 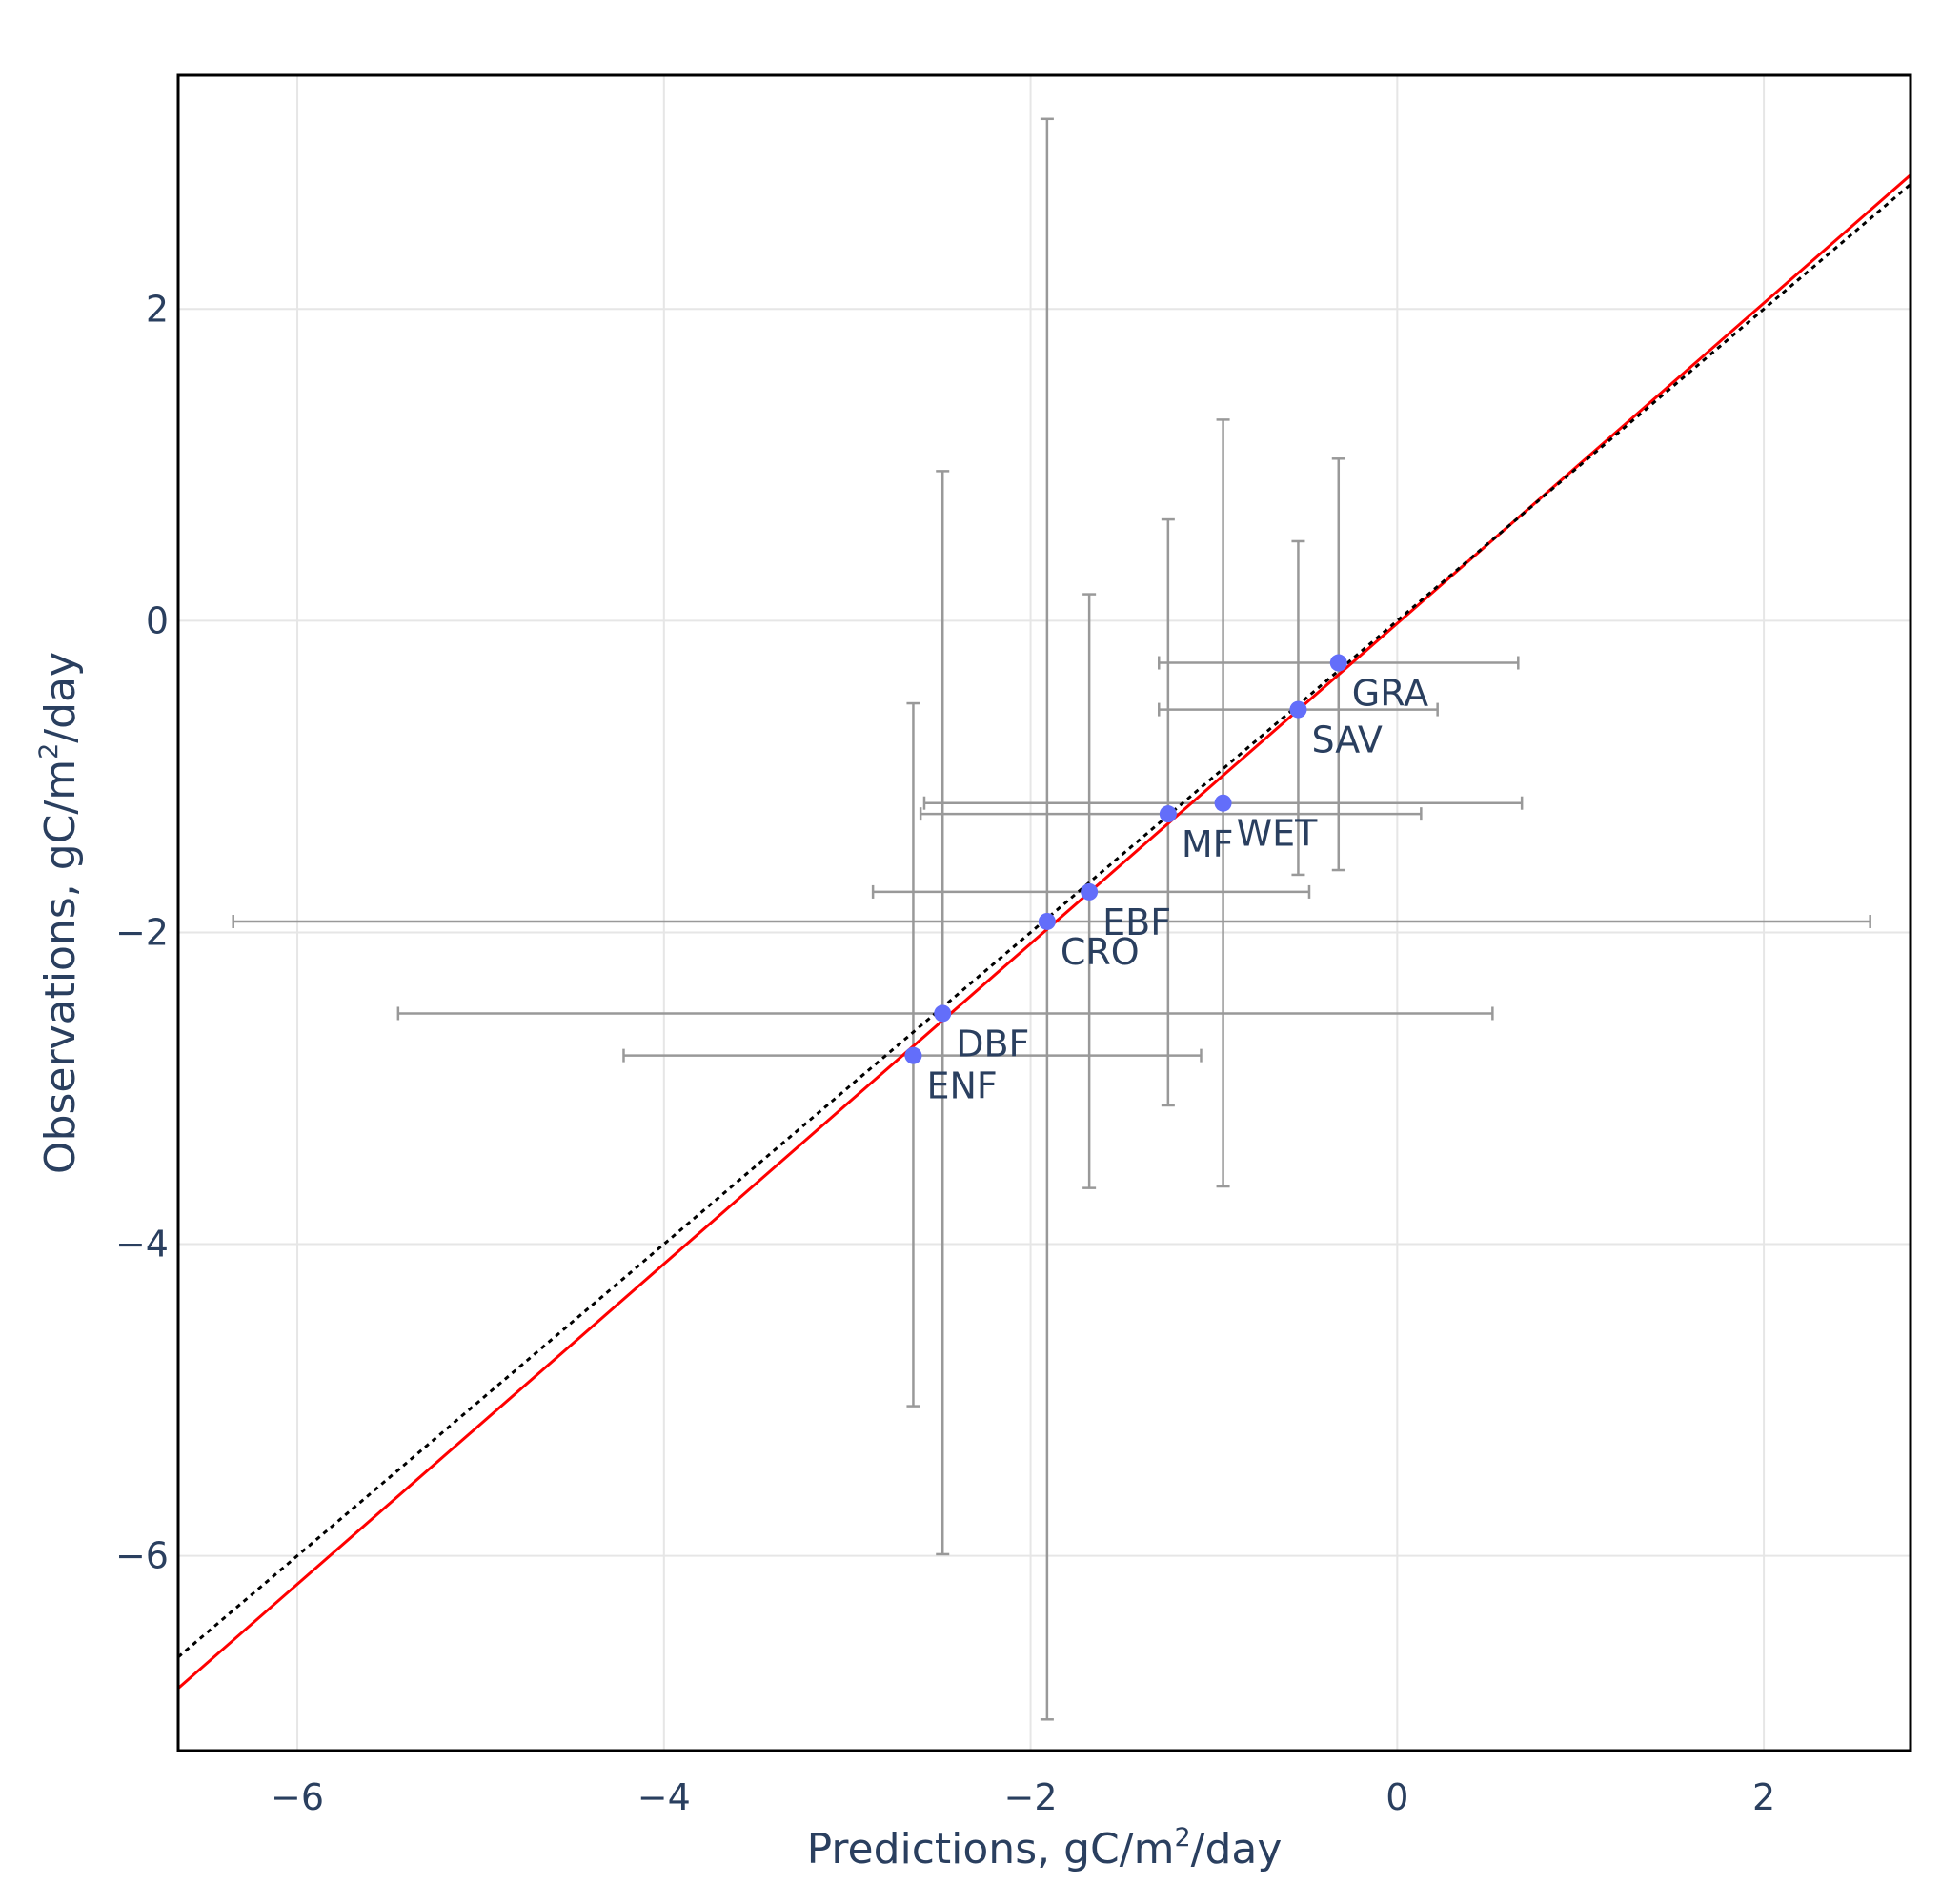 What do you see at coordinates (1168, 814) in the screenshot?
I see `point-mf` at bounding box center [1168, 814].